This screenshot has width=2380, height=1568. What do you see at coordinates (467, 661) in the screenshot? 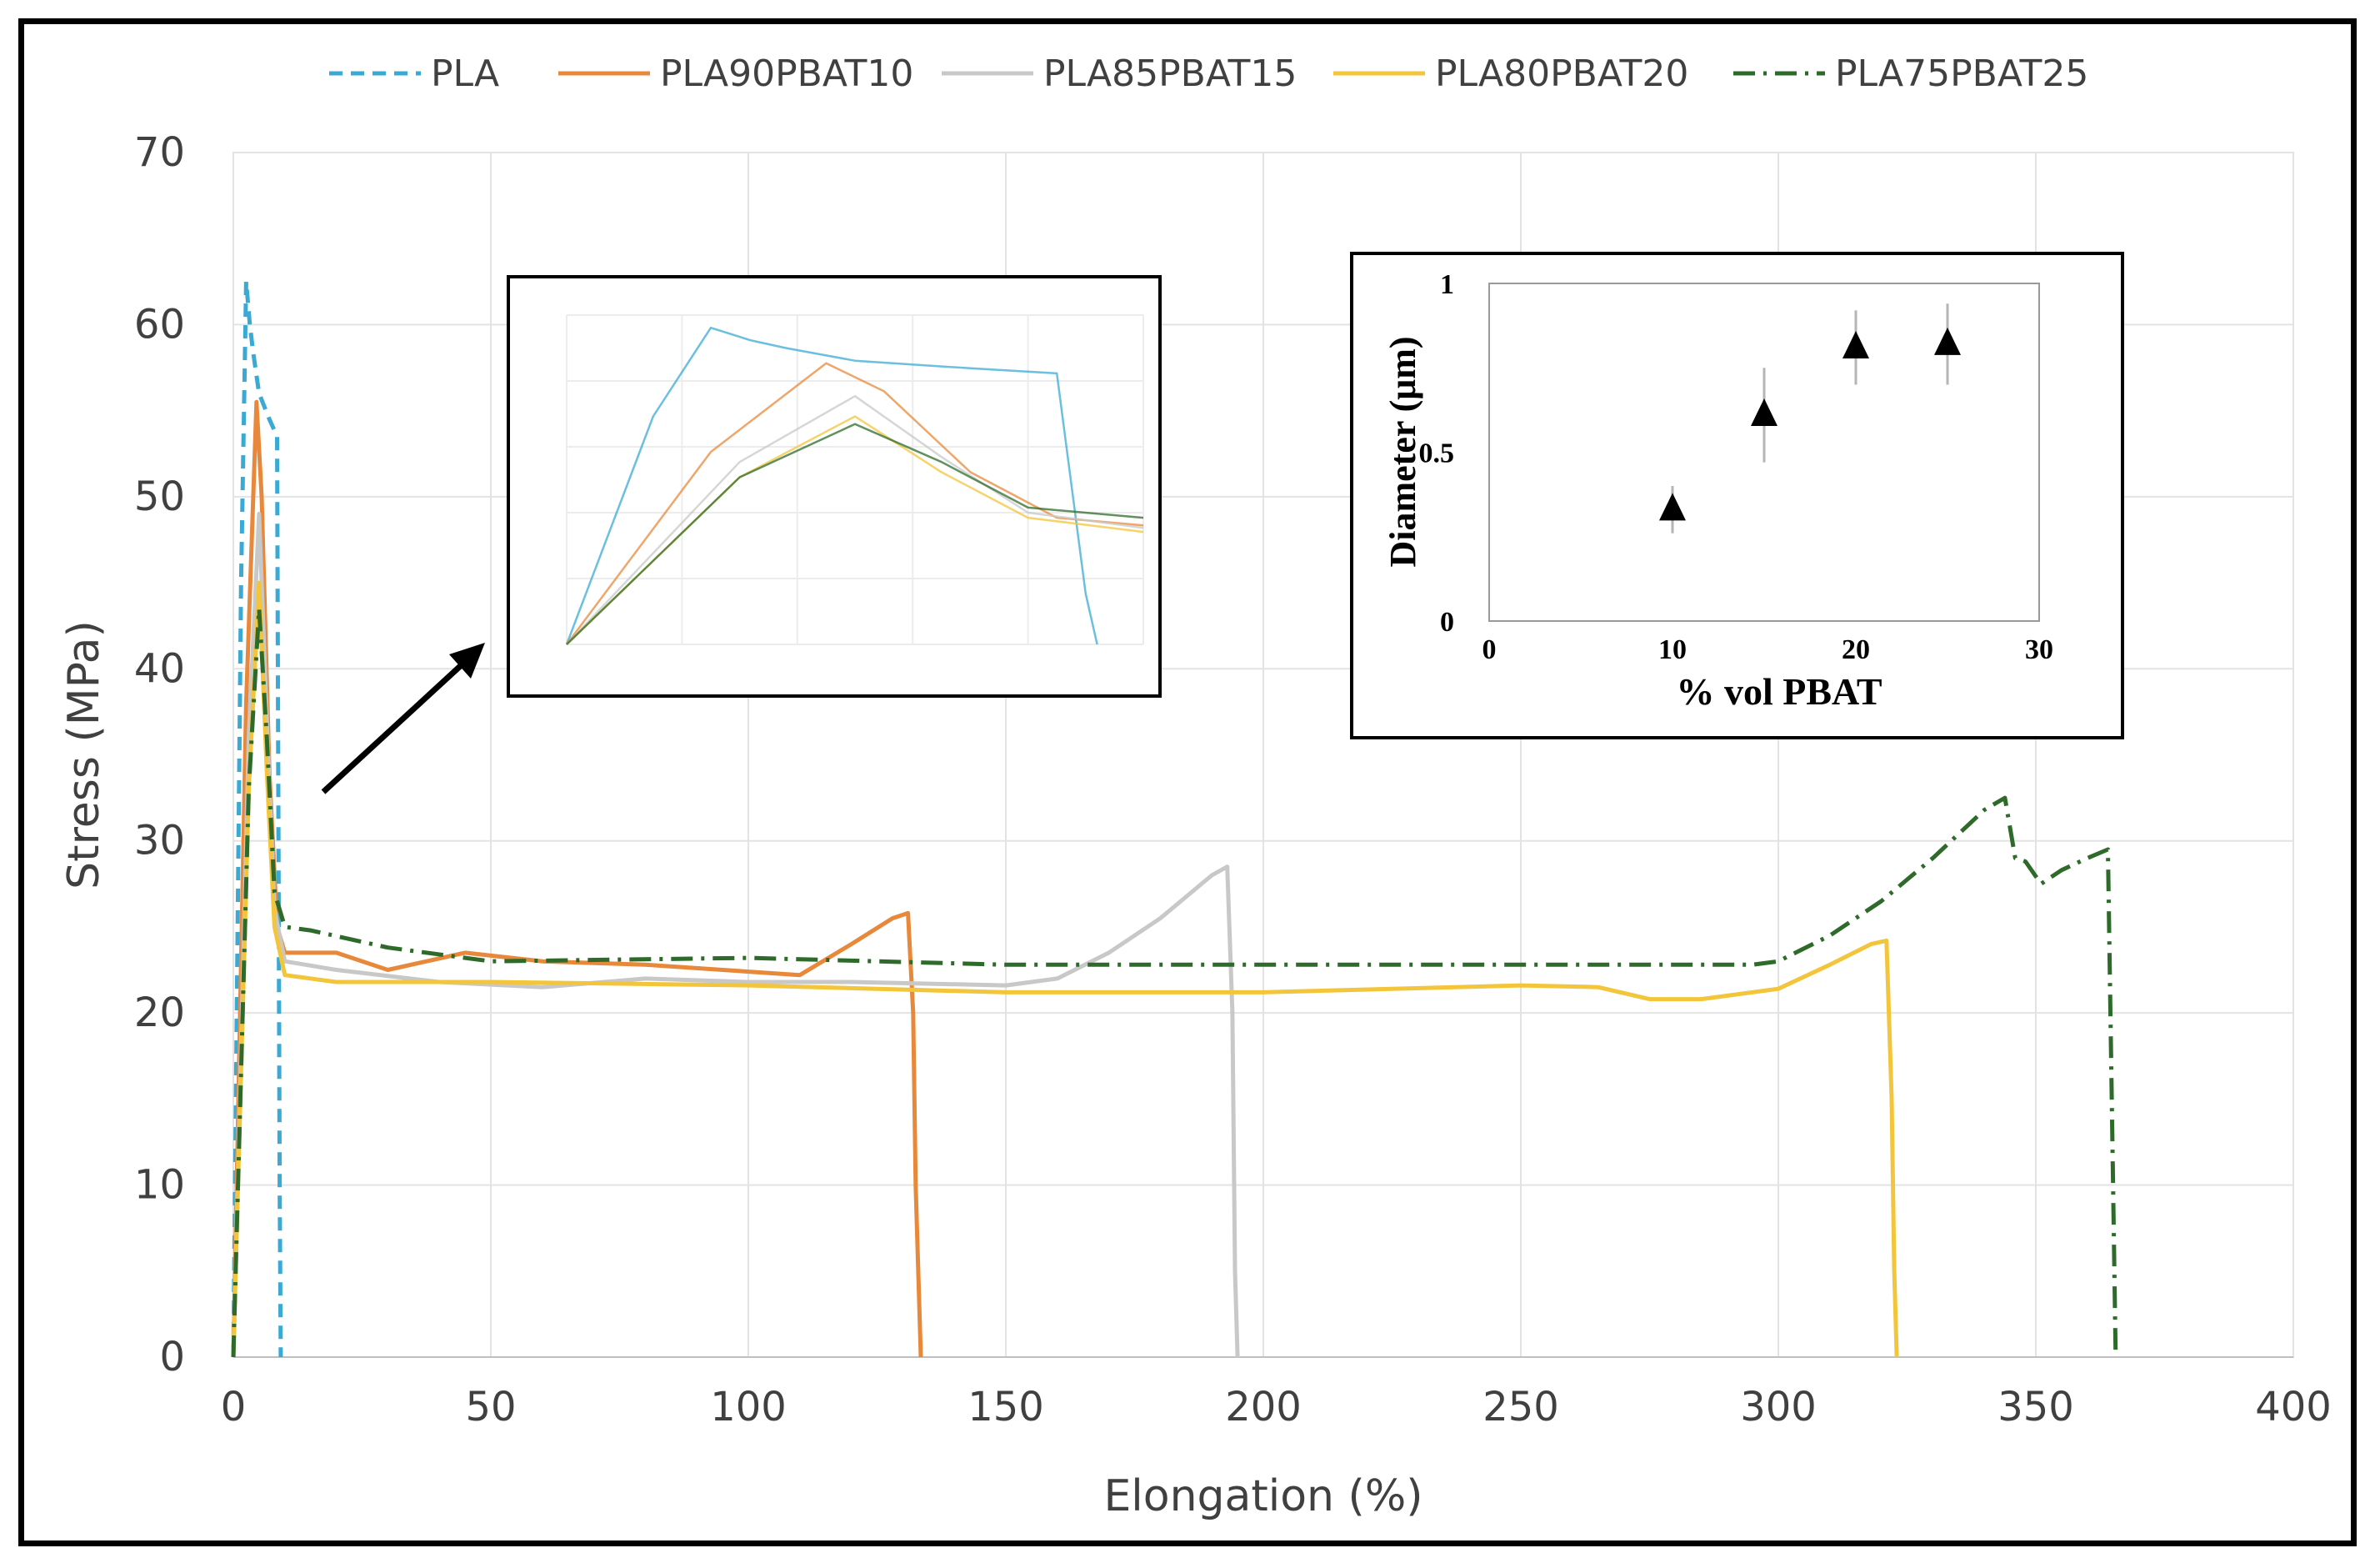
I see `zoom-arrow-head` at bounding box center [467, 661].